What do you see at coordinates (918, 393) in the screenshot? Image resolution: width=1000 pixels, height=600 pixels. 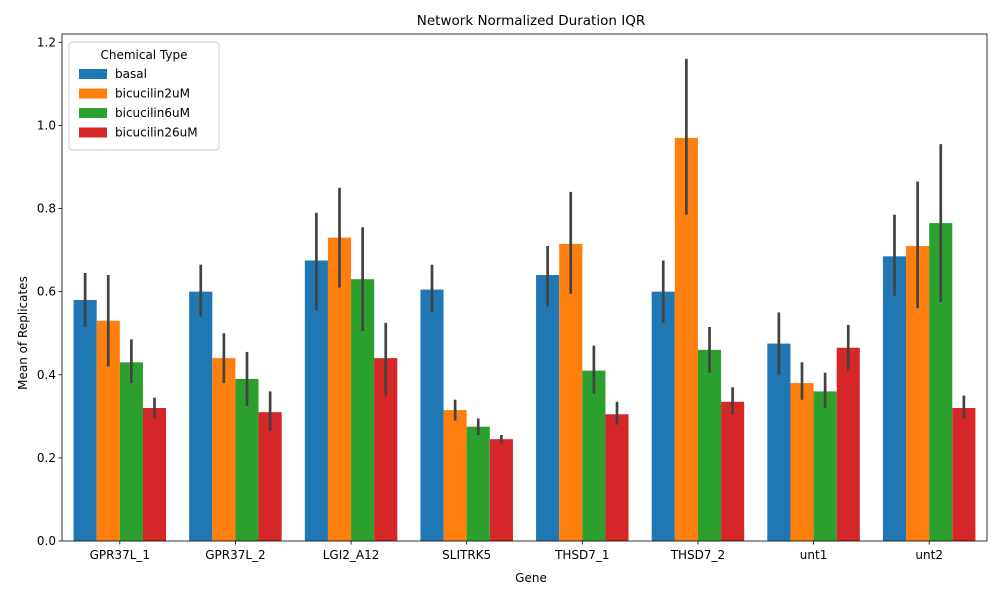 I see `bar-bicucilin2uM-unt2` at bounding box center [918, 393].